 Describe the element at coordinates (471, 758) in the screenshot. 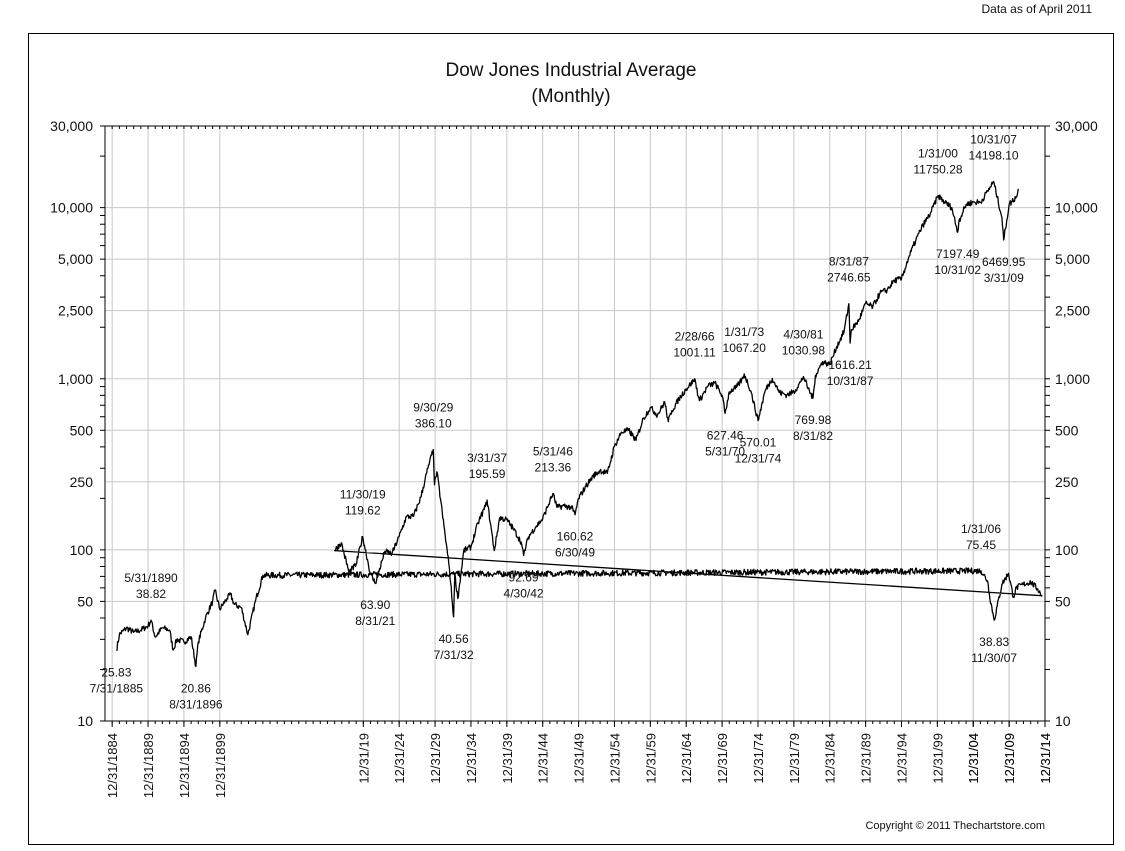

I see `x-tick-label: 12/31/34` at that location.